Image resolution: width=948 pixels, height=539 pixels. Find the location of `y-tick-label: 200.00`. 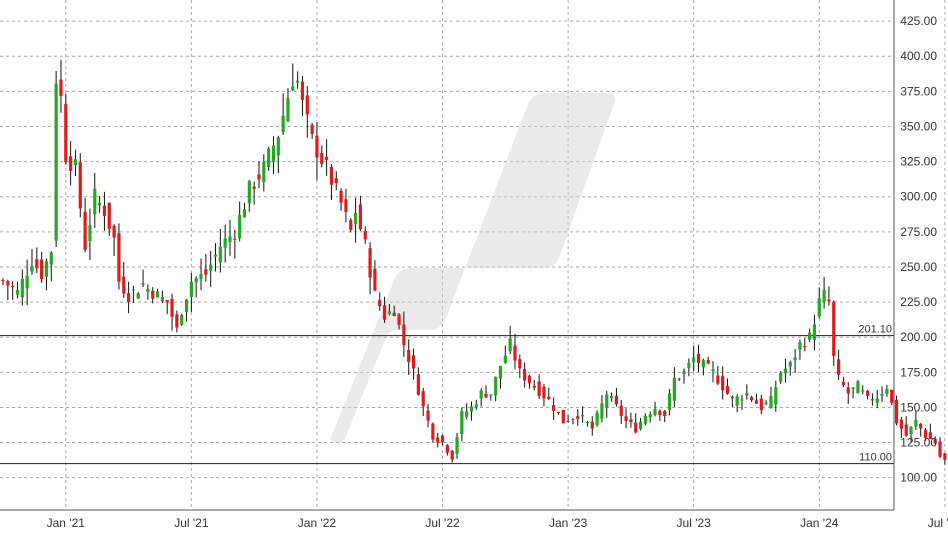

y-tick-label: 200.00 is located at coordinates (918, 337).